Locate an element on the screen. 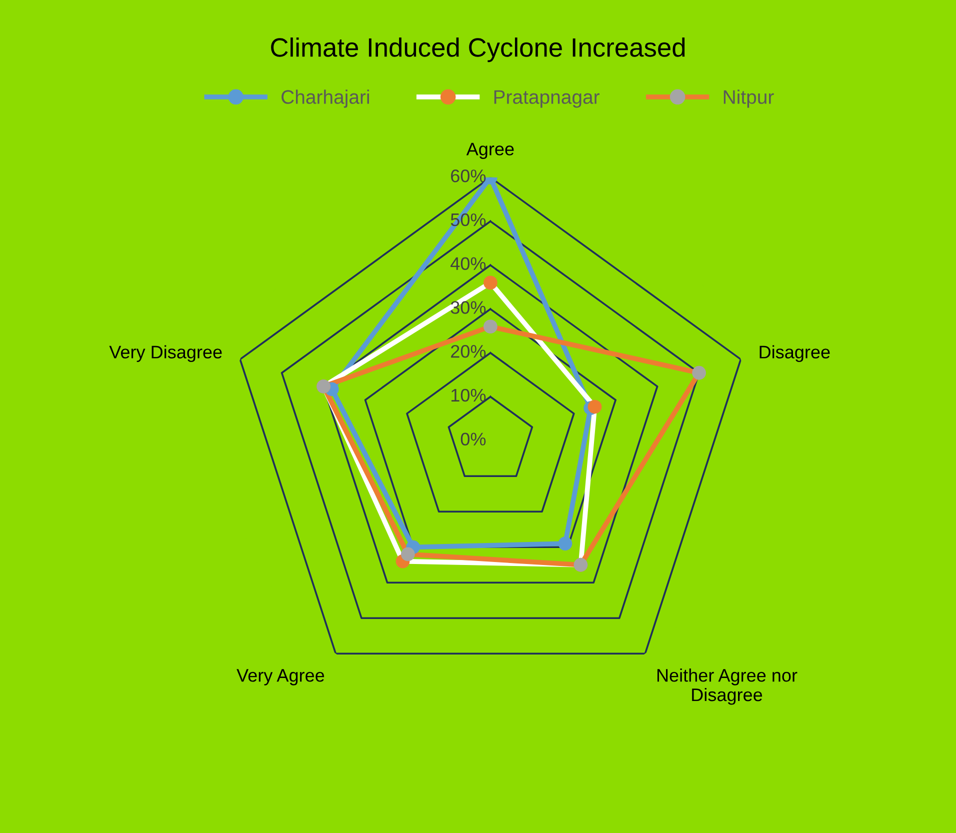 This screenshot has height=833, width=956. y-tick-label: 20% is located at coordinates (468, 351).